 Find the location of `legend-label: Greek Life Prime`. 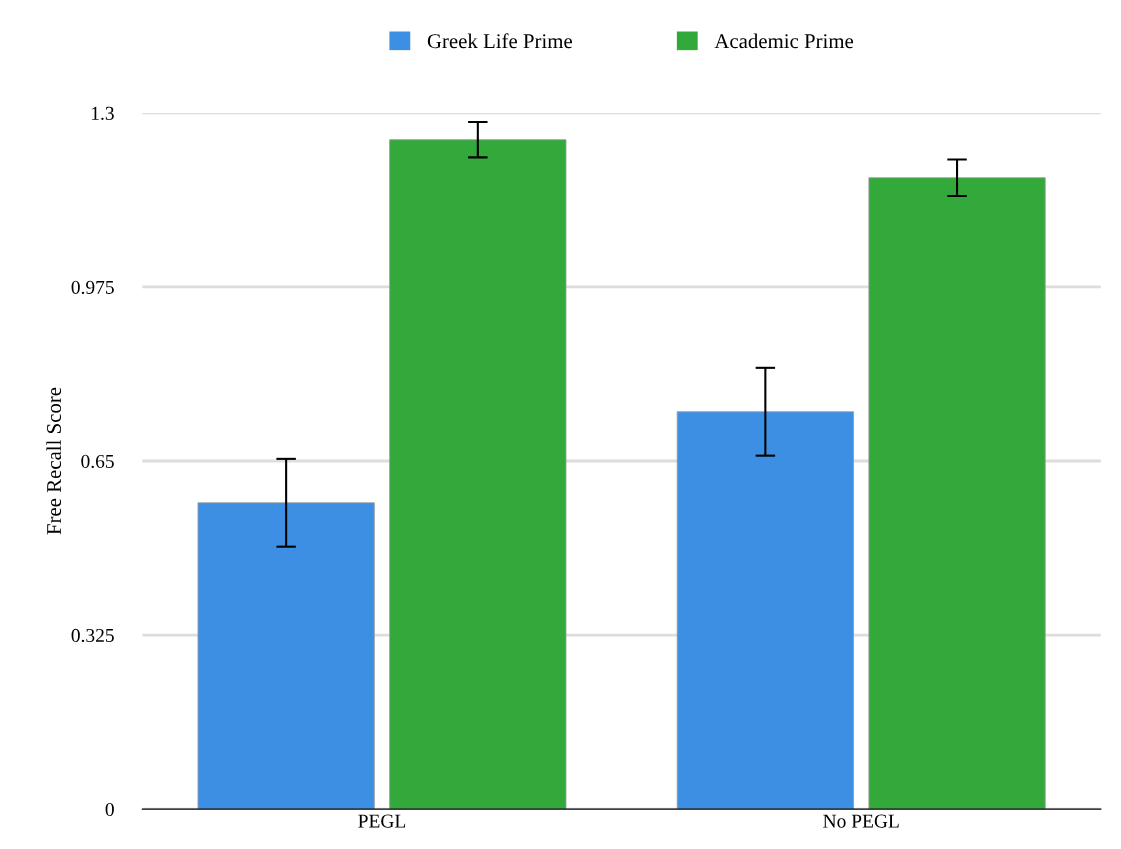

legend-label: Greek Life Prime is located at coordinates (499, 41).